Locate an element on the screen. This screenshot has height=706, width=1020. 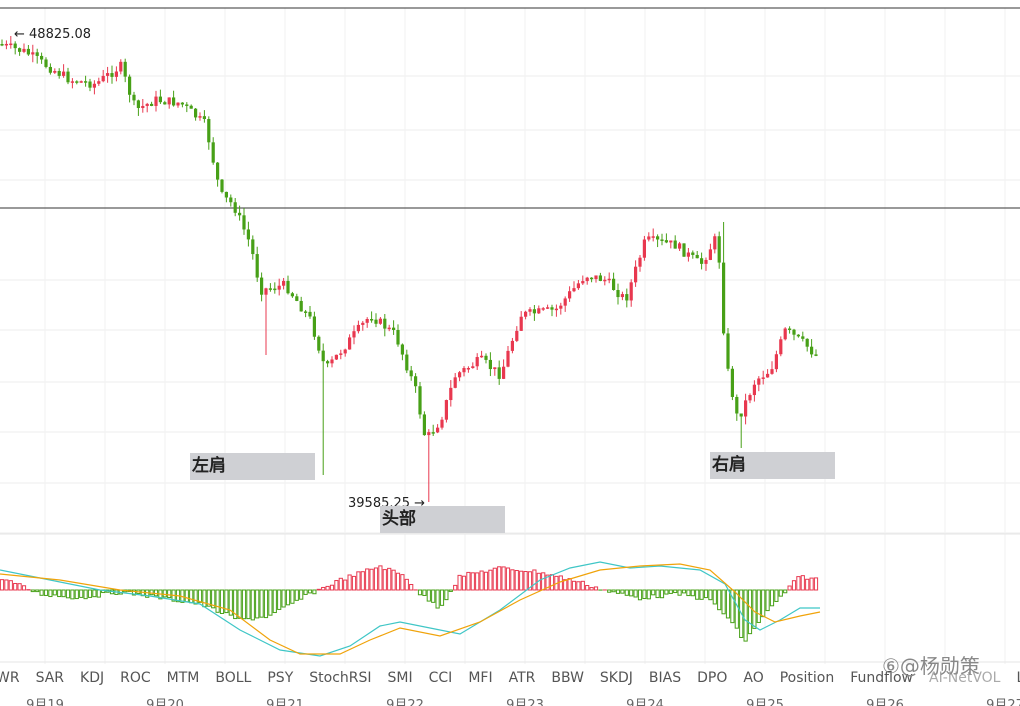
tab-skdj: SKDJ is located at coordinates (616, 678).